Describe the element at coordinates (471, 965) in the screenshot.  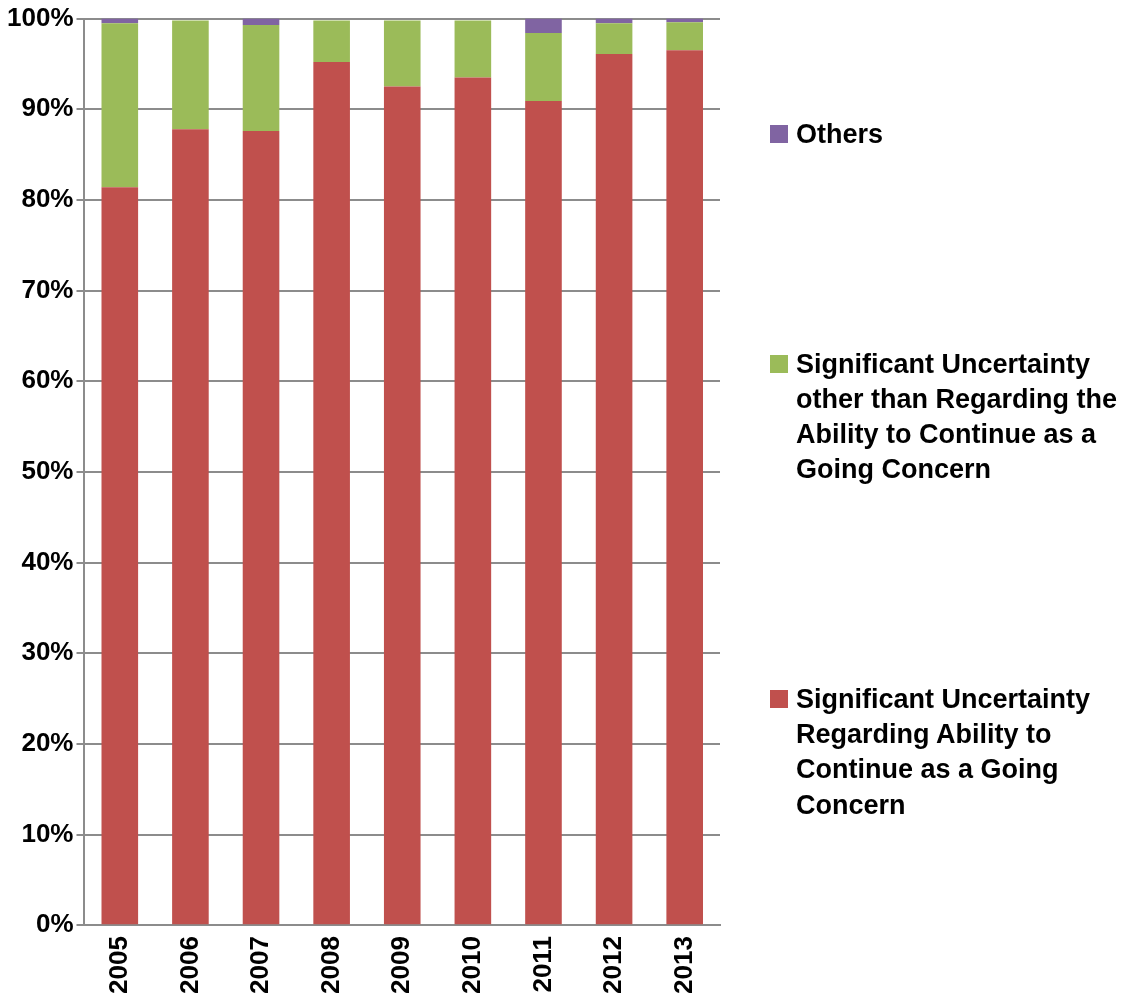
I see `x-tick-label: 2010` at that location.